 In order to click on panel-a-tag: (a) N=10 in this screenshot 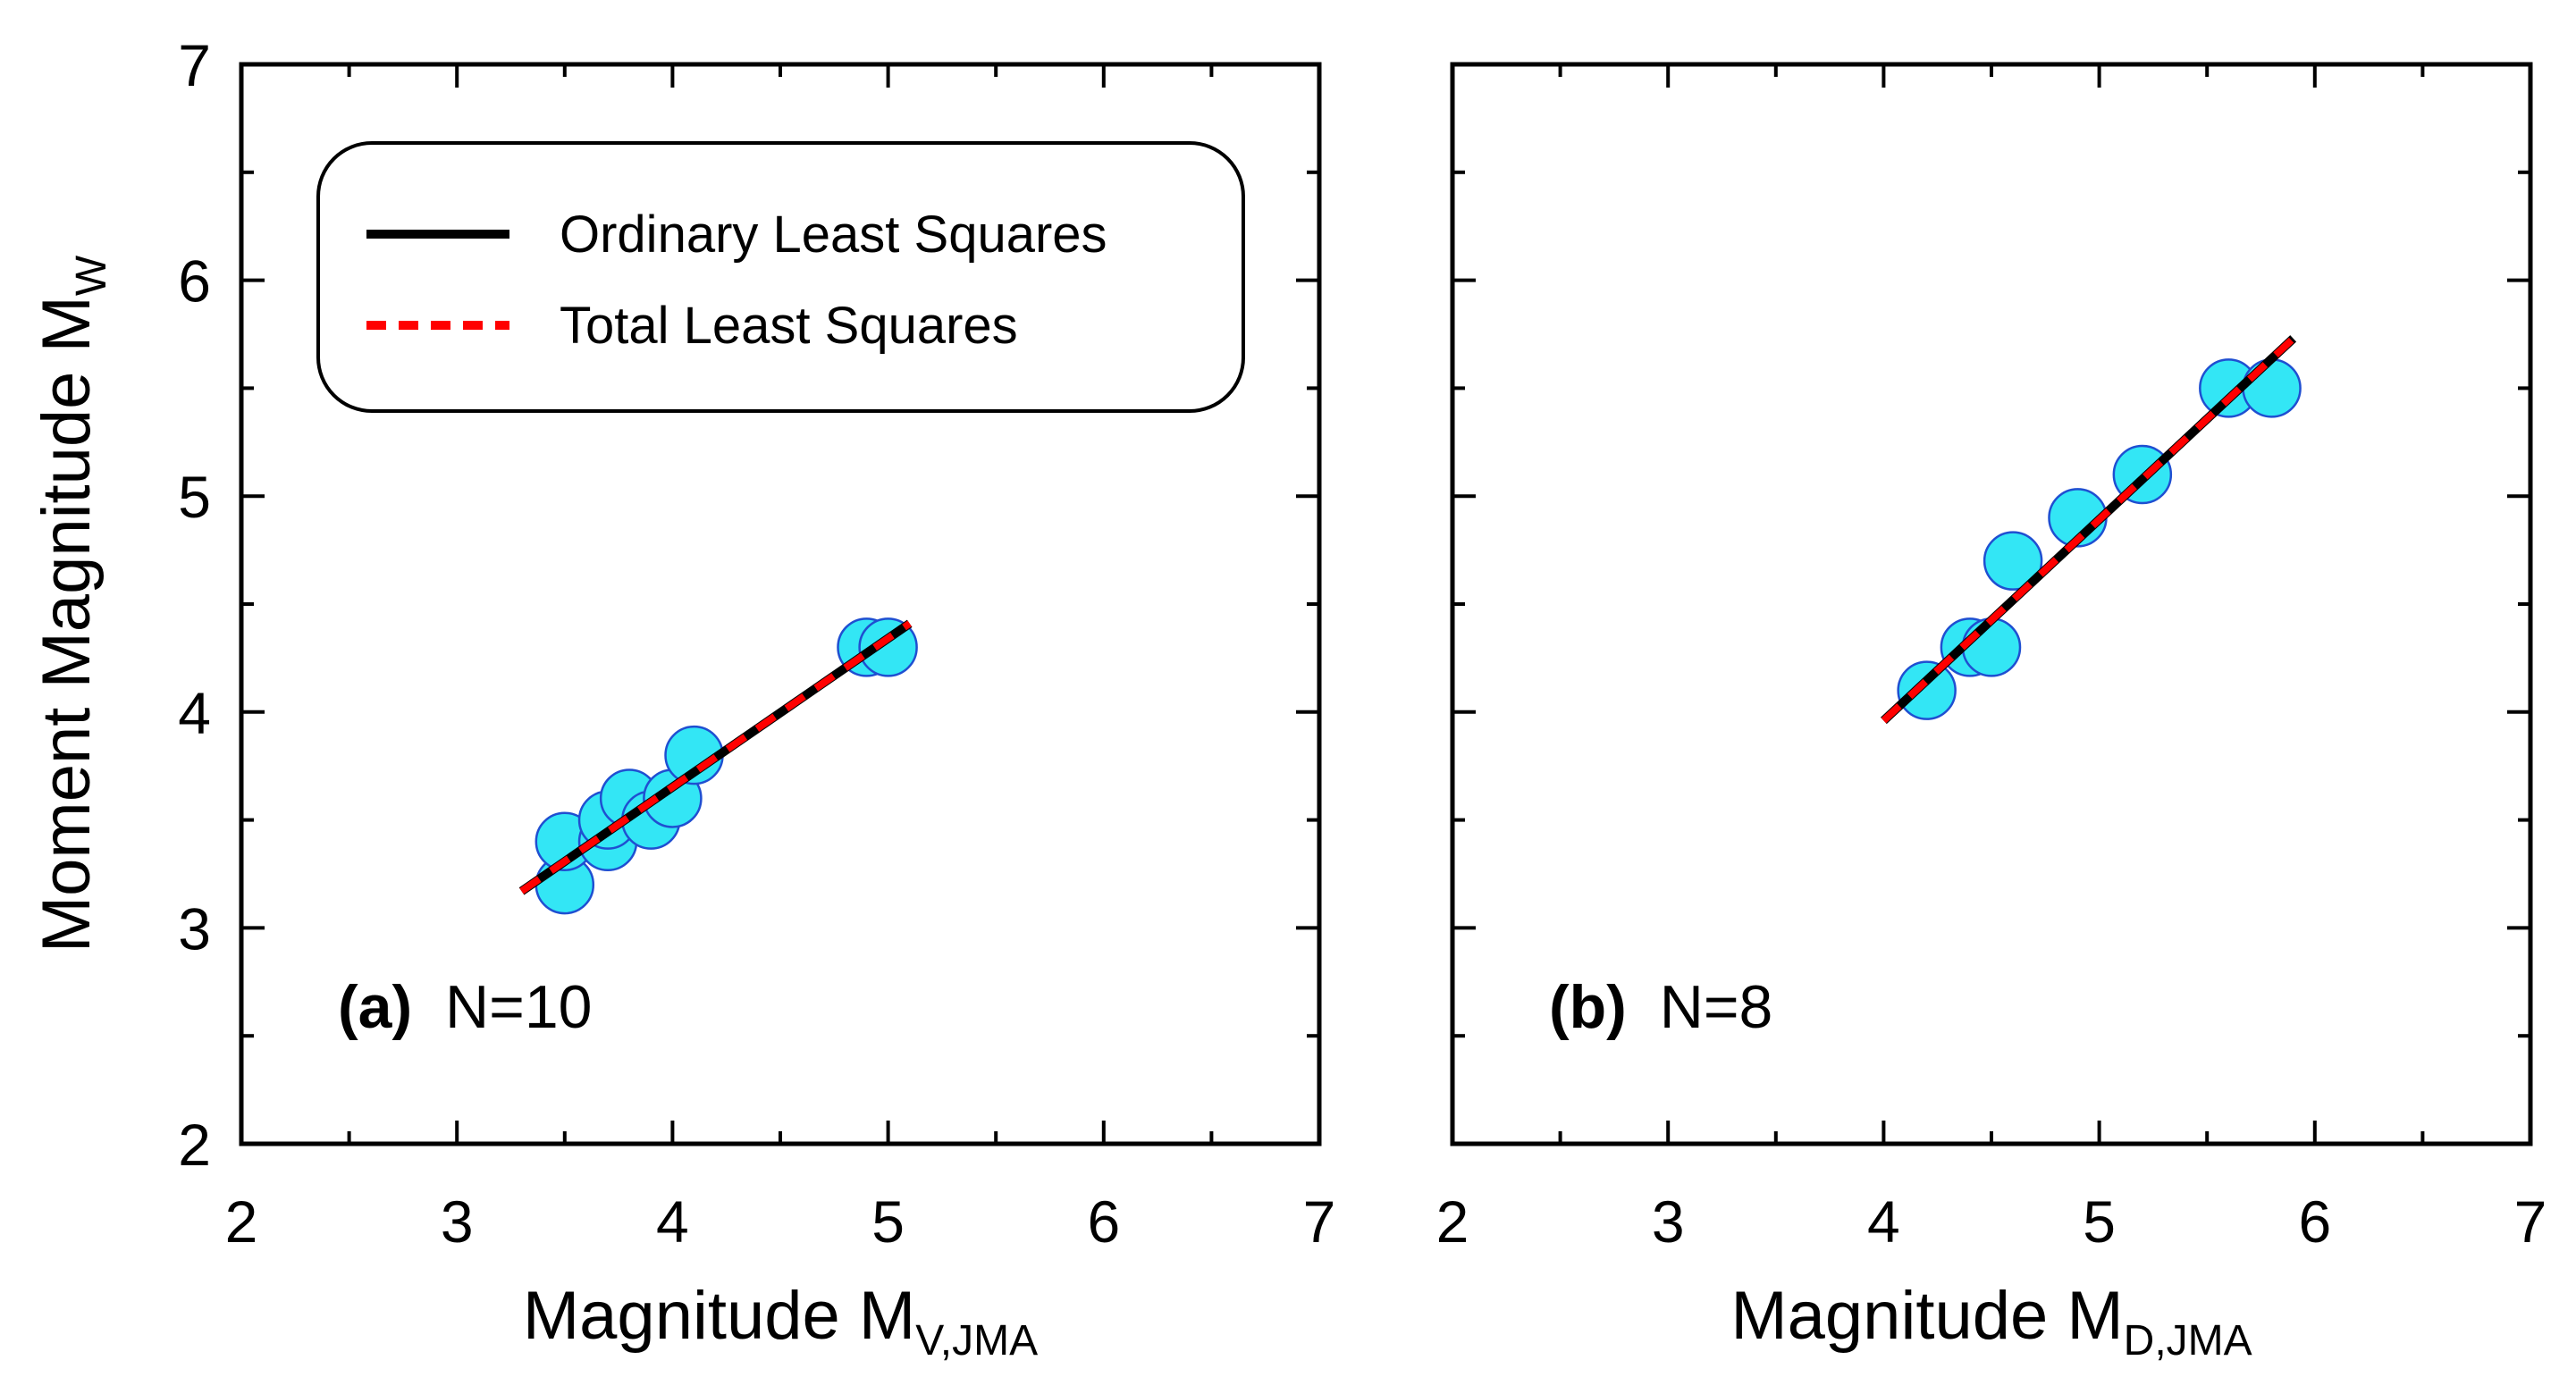, I will do `click(465, 1007)`.